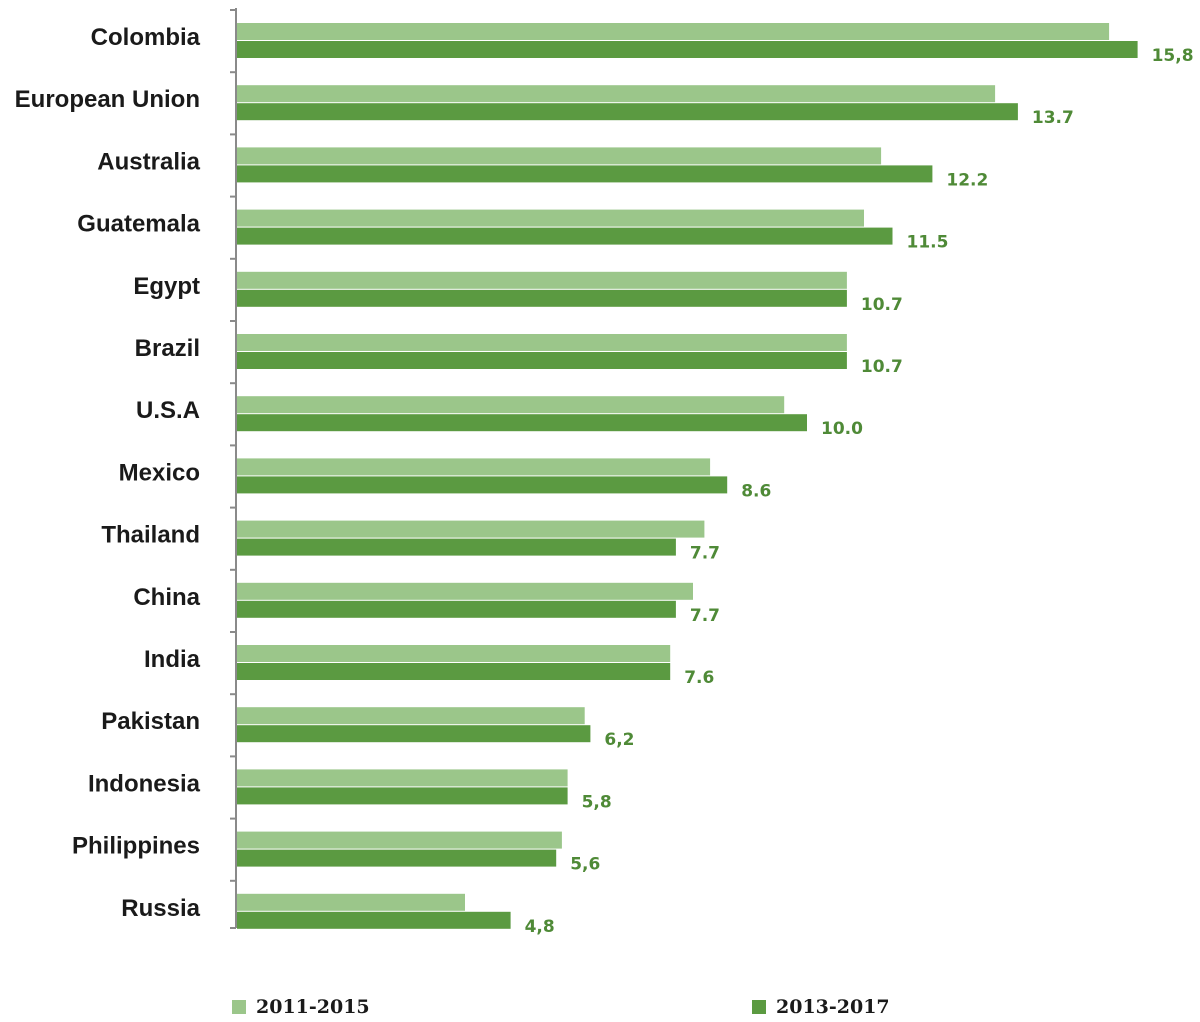 Image resolution: width=1200 pixels, height=1022 pixels. I want to click on category-label-15: Russia, so click(160, 908).